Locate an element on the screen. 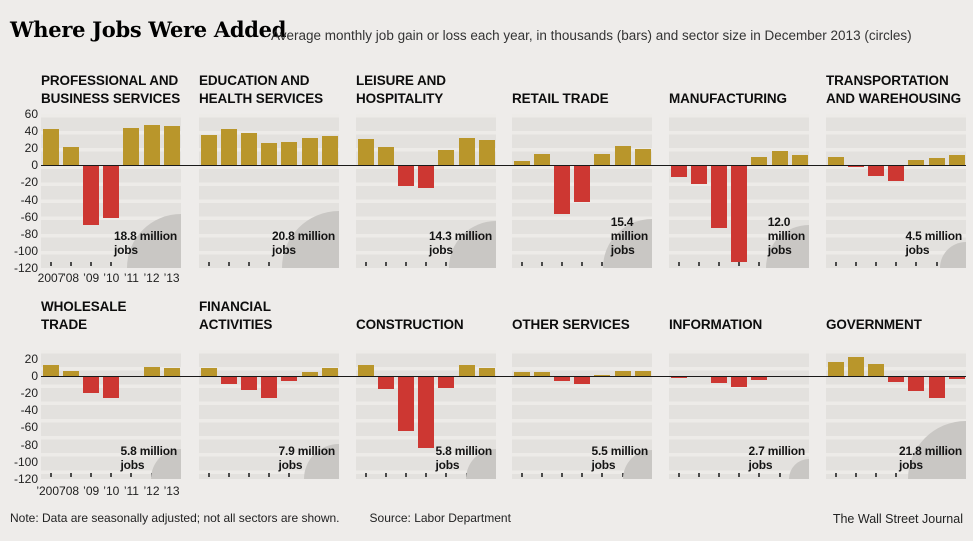 The image size is (973, 541). plot-area: 7.9 million jobs is located at coordinates (269, 414).